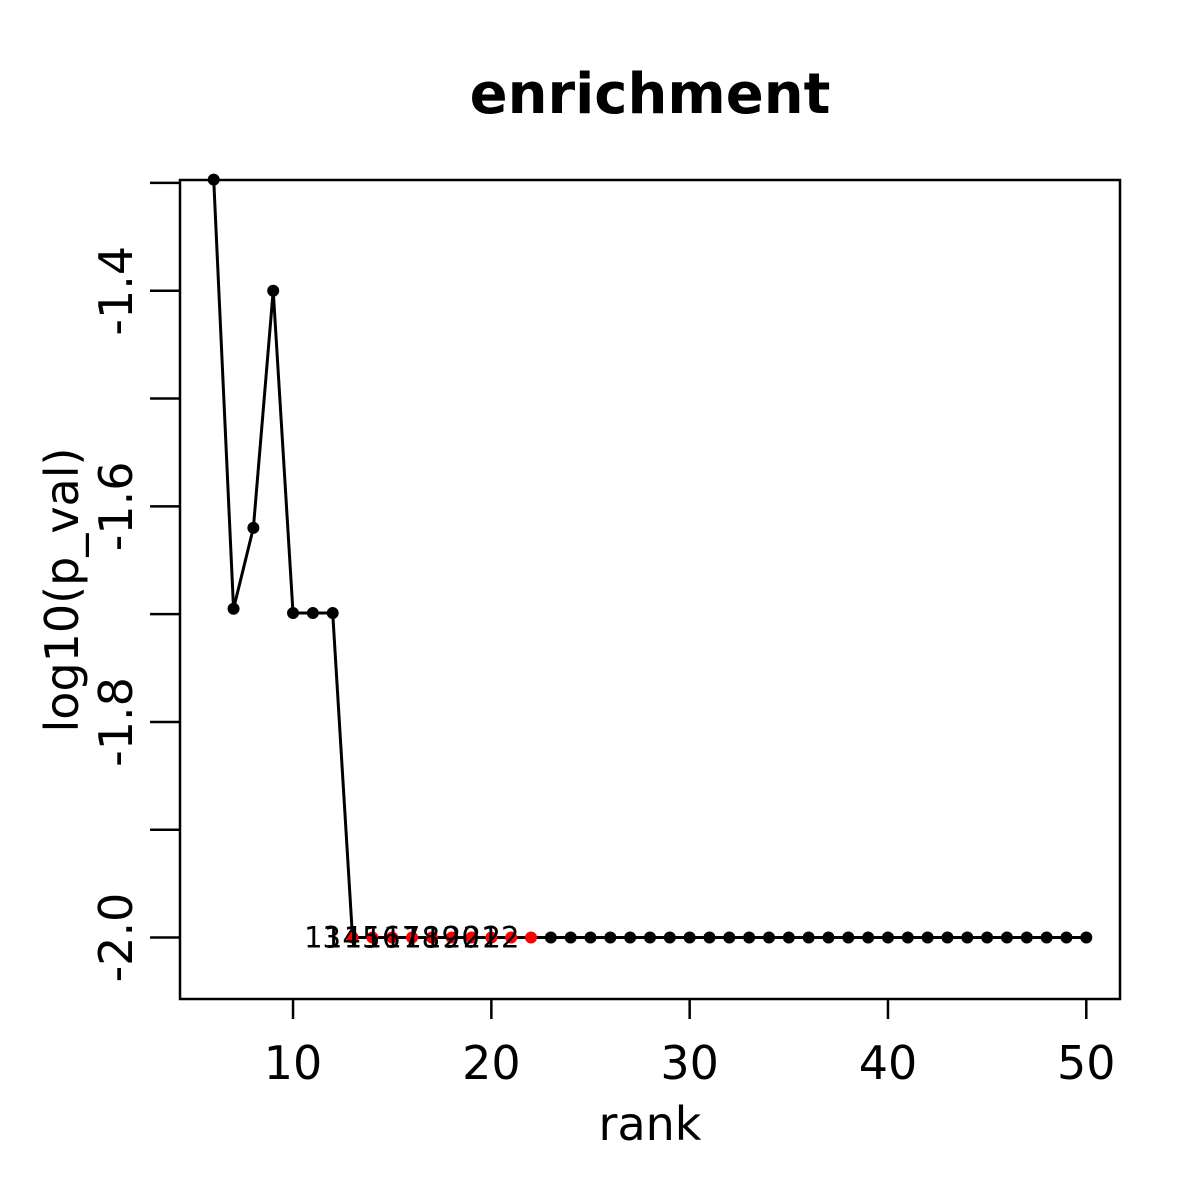  What do you see at coordinates (421, 938) in the screenshot?
I see `point-label-18: 18` at bounding box center [421, 938].